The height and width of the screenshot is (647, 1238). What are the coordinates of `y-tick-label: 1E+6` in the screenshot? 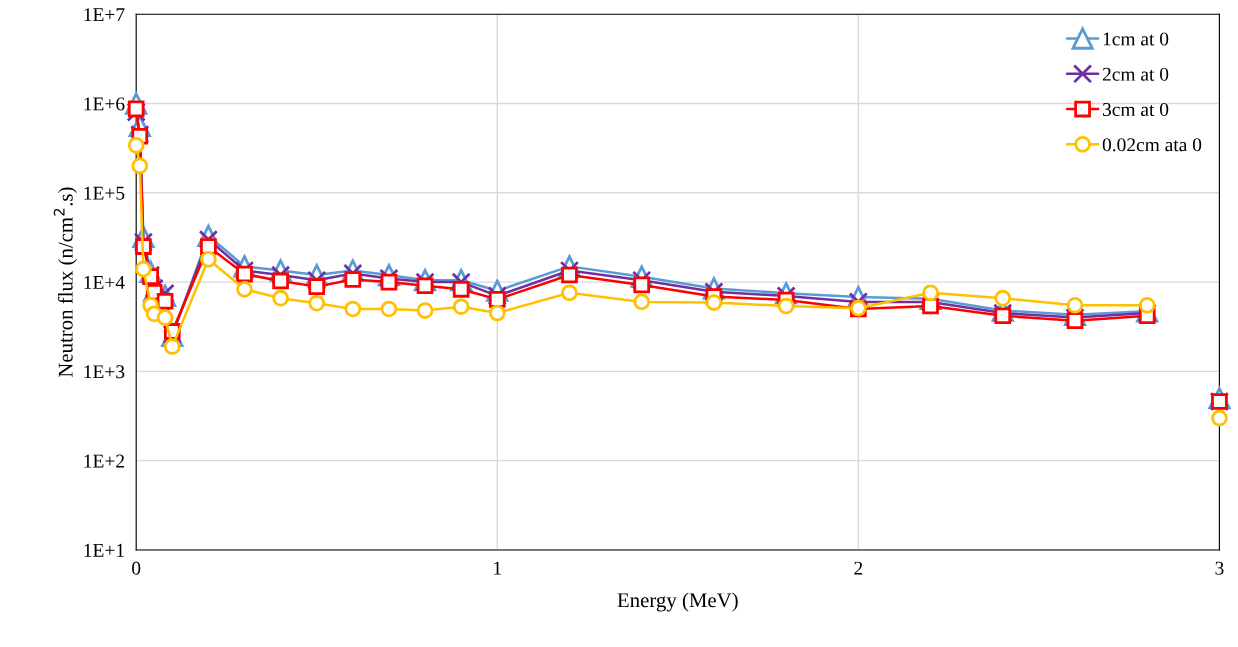 It's located at (104, 104).